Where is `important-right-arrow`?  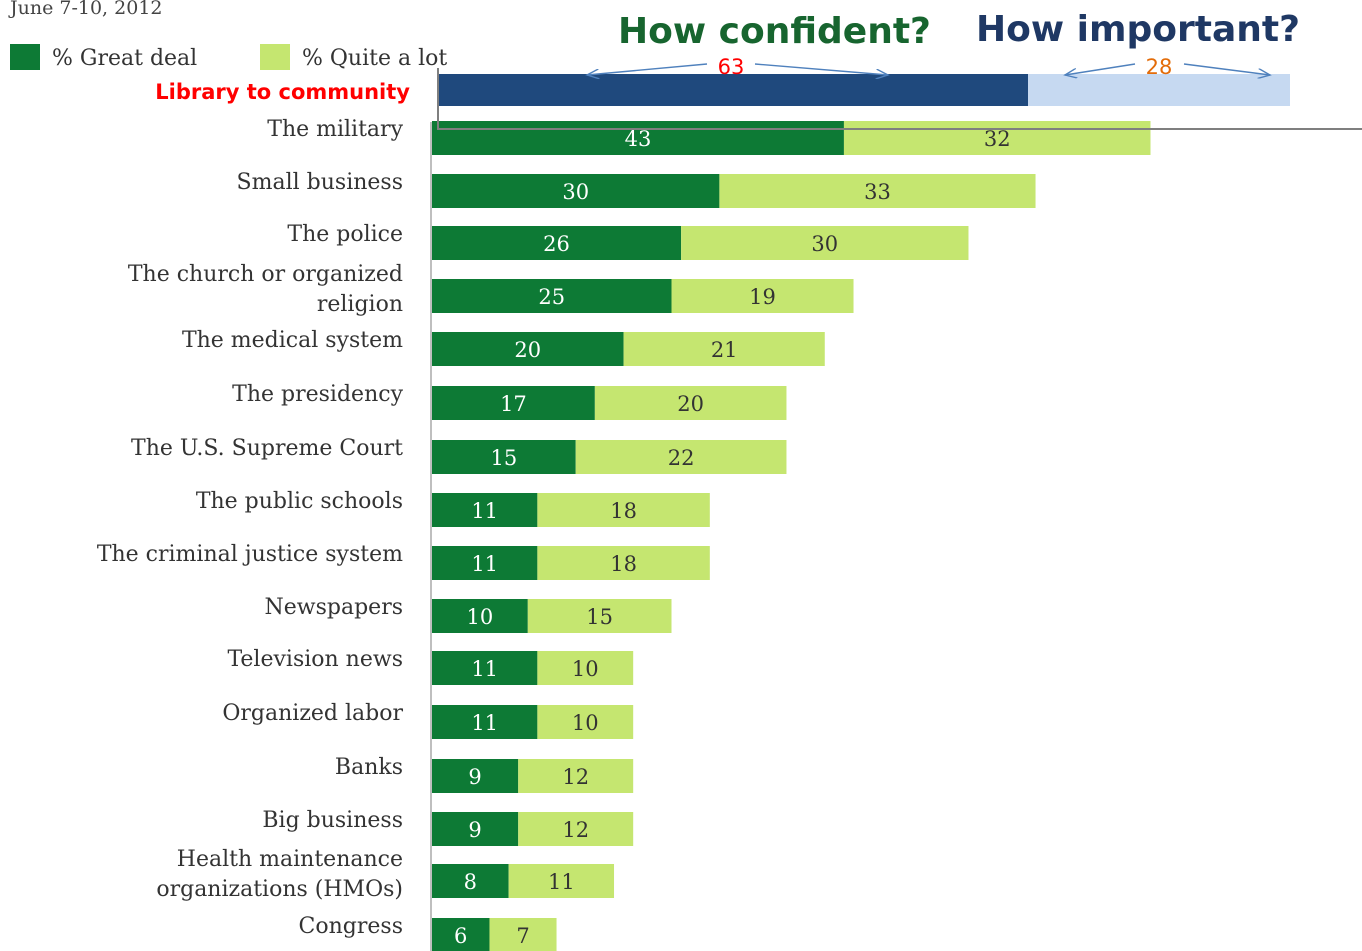
important-right-arrow is located at coordinates (1226, 69).